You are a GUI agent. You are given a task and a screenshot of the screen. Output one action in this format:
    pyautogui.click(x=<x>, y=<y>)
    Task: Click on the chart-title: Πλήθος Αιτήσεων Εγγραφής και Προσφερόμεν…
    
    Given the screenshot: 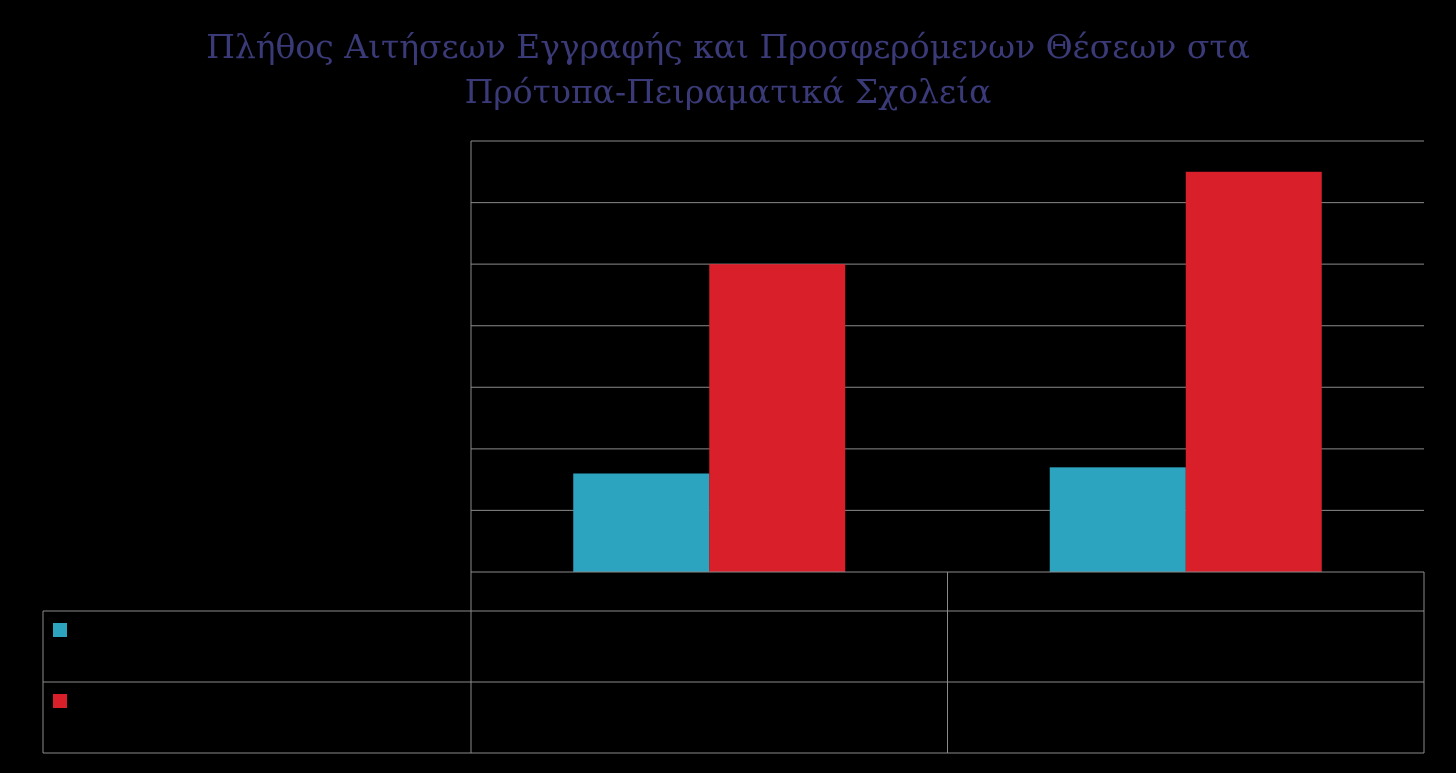 What is the action you would take?
    pyautogui.click(x=728, y=69)
    